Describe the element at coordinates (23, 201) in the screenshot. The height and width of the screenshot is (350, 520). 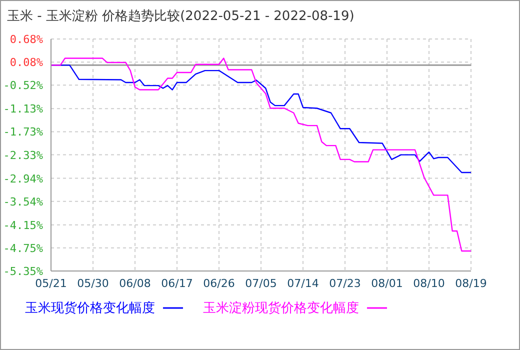
I see `y-tick-label: -3.54%` at that location.